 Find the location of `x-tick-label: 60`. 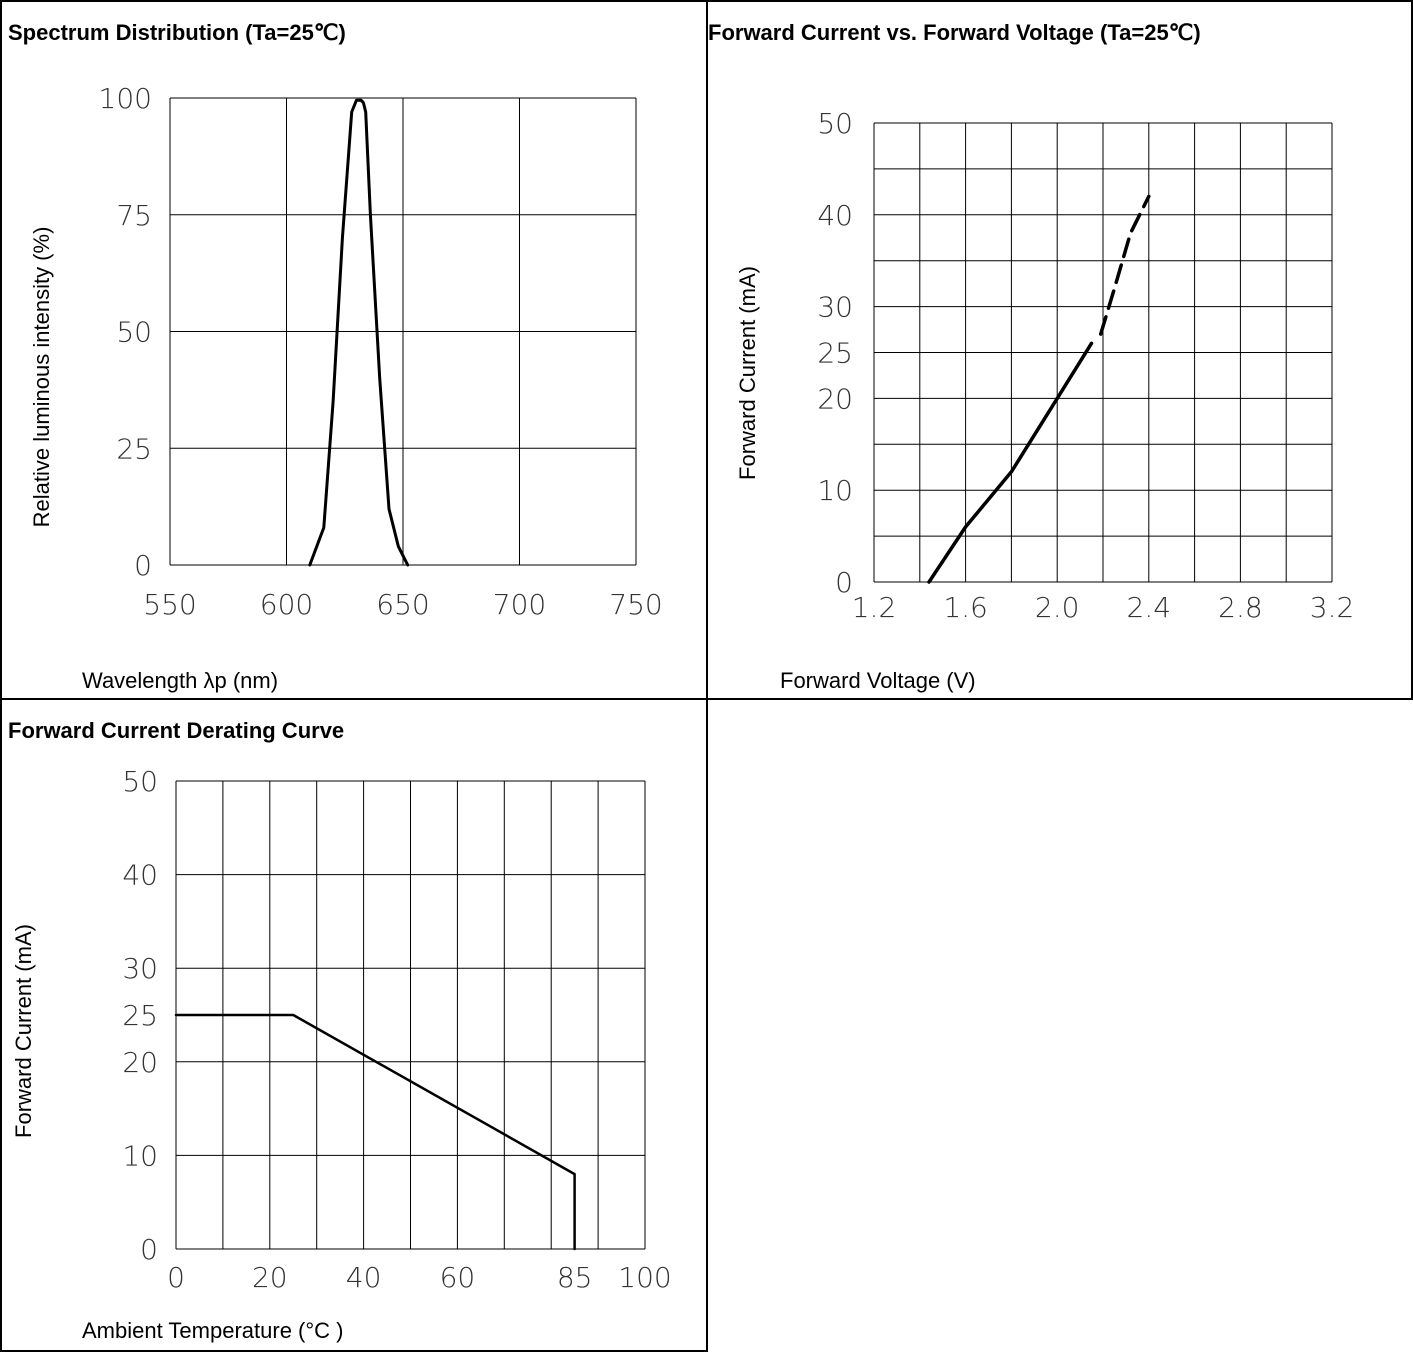

x-tick-label: 60 is located at coordinates (458, 1277).